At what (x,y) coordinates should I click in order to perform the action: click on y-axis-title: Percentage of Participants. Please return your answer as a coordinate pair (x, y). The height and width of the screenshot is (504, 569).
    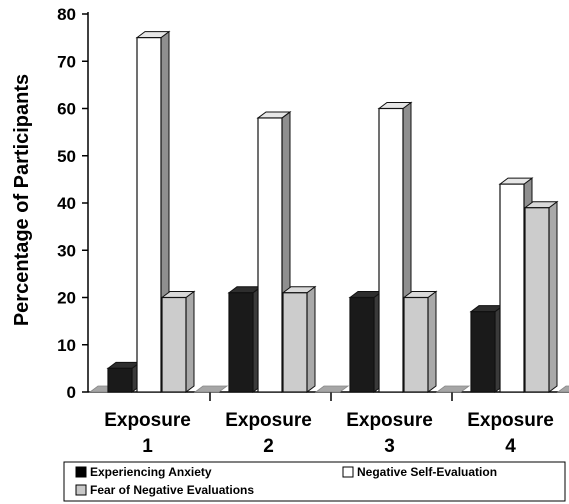
    Looking at the image, I should click on (22, 200).